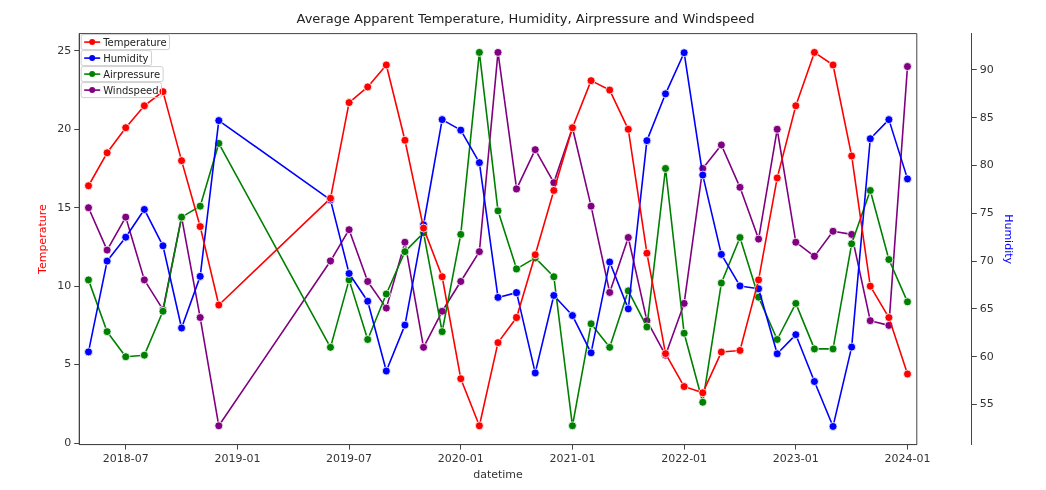  I want to click on y2-tick-label: 60, so click(986, 356).